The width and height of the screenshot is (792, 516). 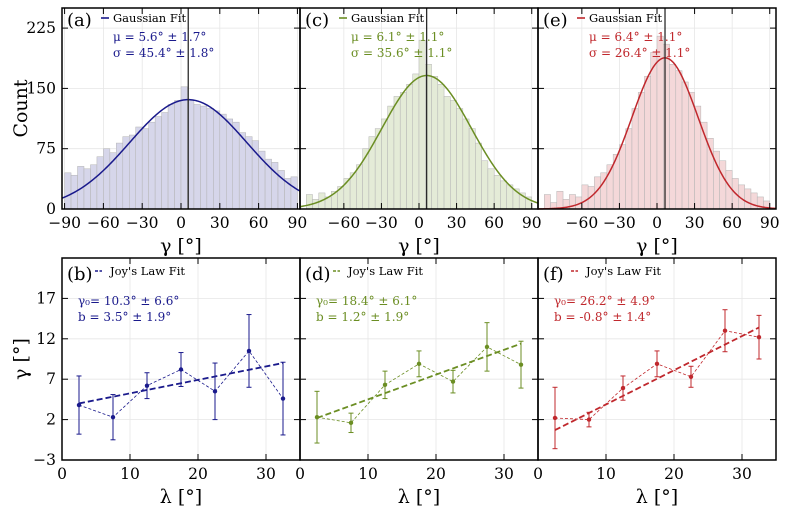 I want to click on y-tick-label: 75, so click(x=46, y=149).